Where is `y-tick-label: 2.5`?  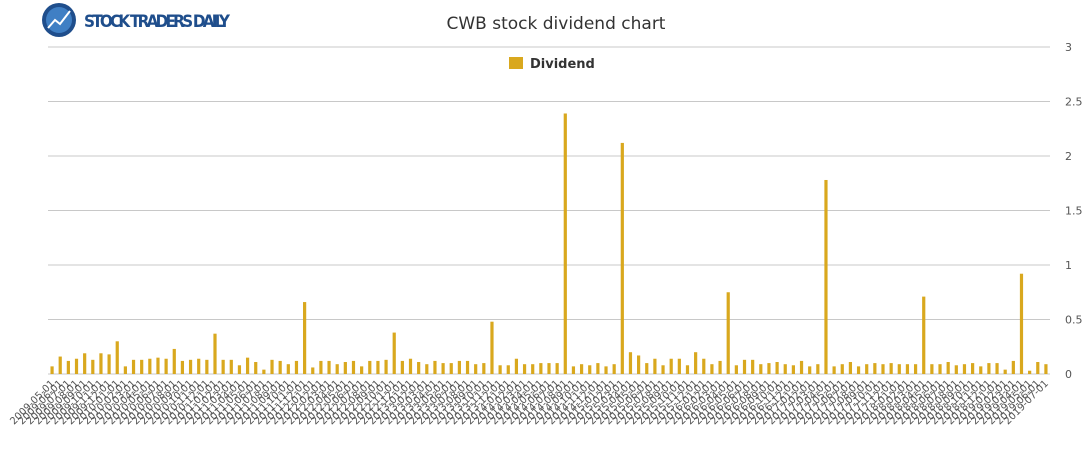 y-tick-label: 2.5 is located at coordinates (1074, 102).